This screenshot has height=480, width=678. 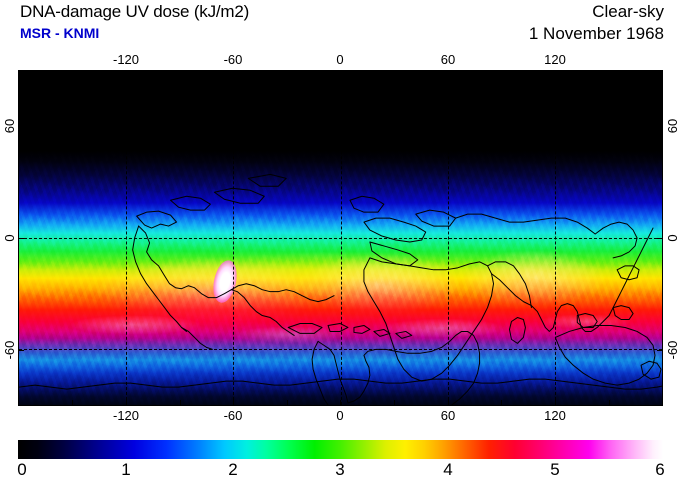 I want to click on lat-label-right-60: 60, so click(x=671, y=126).